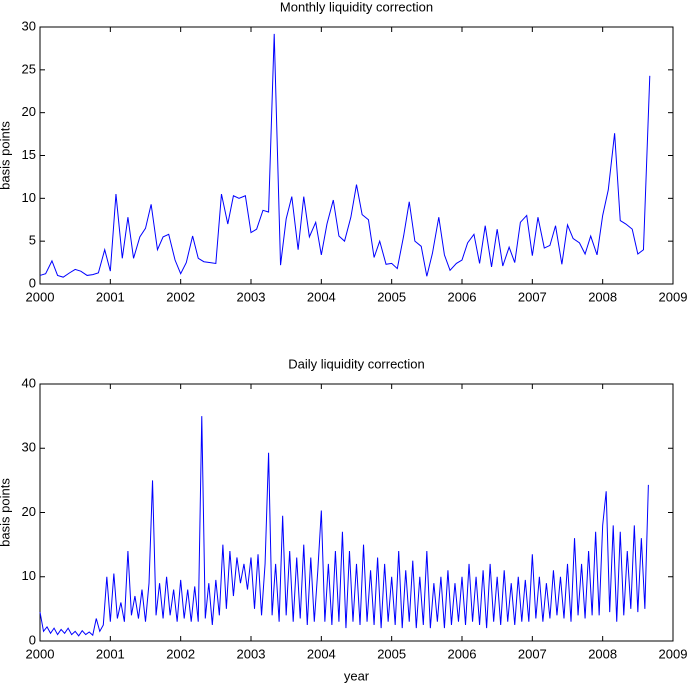  Describe the element at coordinates (357, 675) in the screenshot. I see `x-axis-label: year` at that location.